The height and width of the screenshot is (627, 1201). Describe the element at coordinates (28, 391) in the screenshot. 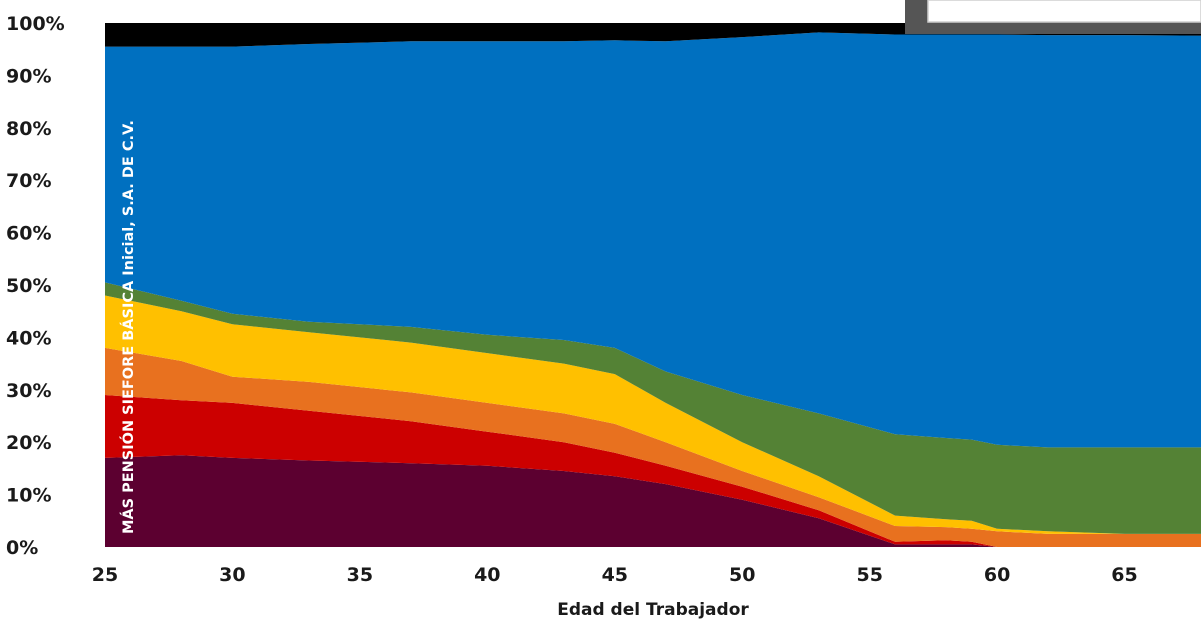

I see `y-tick-label: 30%` at that location.